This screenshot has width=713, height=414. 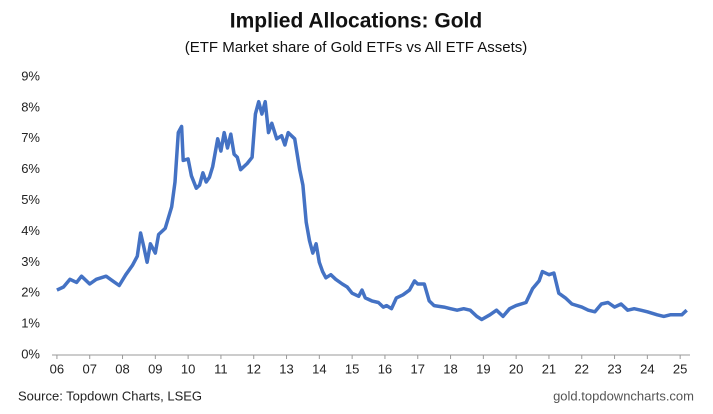 I want to click on x-tick-label: 25, so click(x=680, y=368).